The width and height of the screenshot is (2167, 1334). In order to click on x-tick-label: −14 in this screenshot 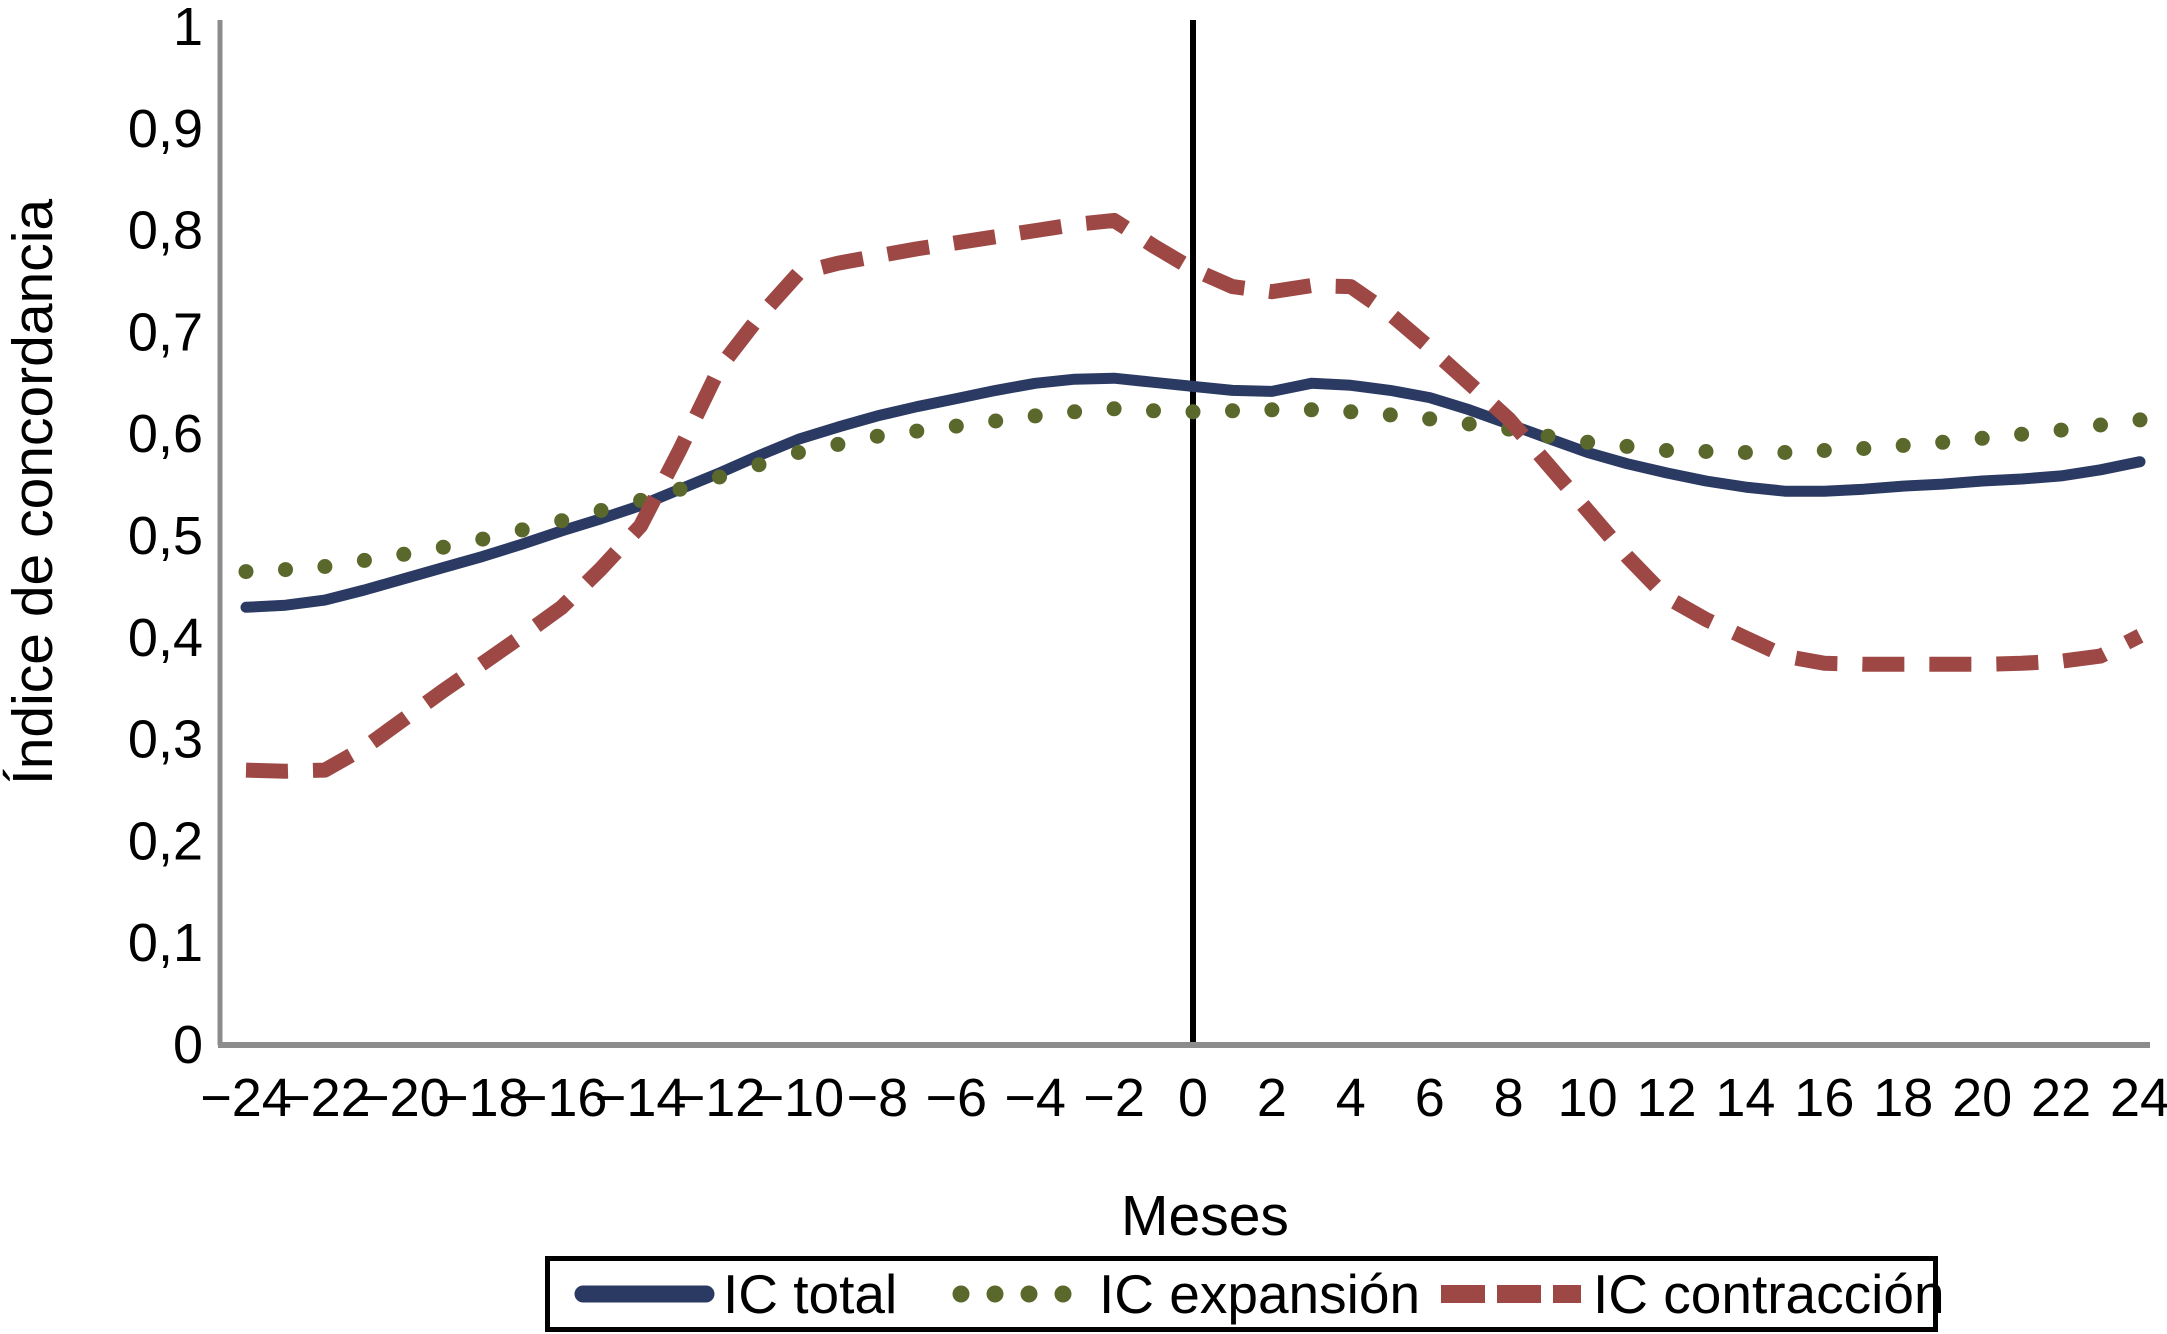, I will do `click(641, 1098)`.